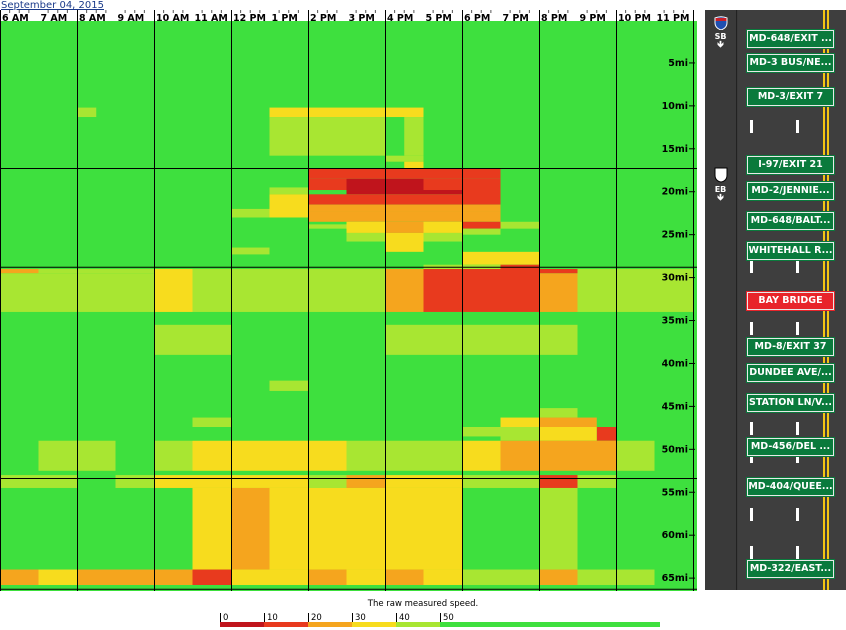 The width and height of the screenshot is (846, 630). Describe the element at coordinates (272, 618) in the screenshot. I see `legend-tick-label: 10` at that location.